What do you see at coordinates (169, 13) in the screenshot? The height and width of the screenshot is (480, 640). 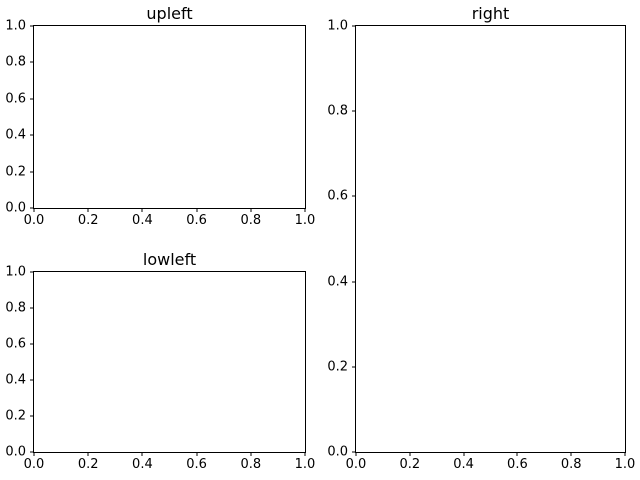 I see `axes-upleft-title: upleft` at bounding box center [169, 13].